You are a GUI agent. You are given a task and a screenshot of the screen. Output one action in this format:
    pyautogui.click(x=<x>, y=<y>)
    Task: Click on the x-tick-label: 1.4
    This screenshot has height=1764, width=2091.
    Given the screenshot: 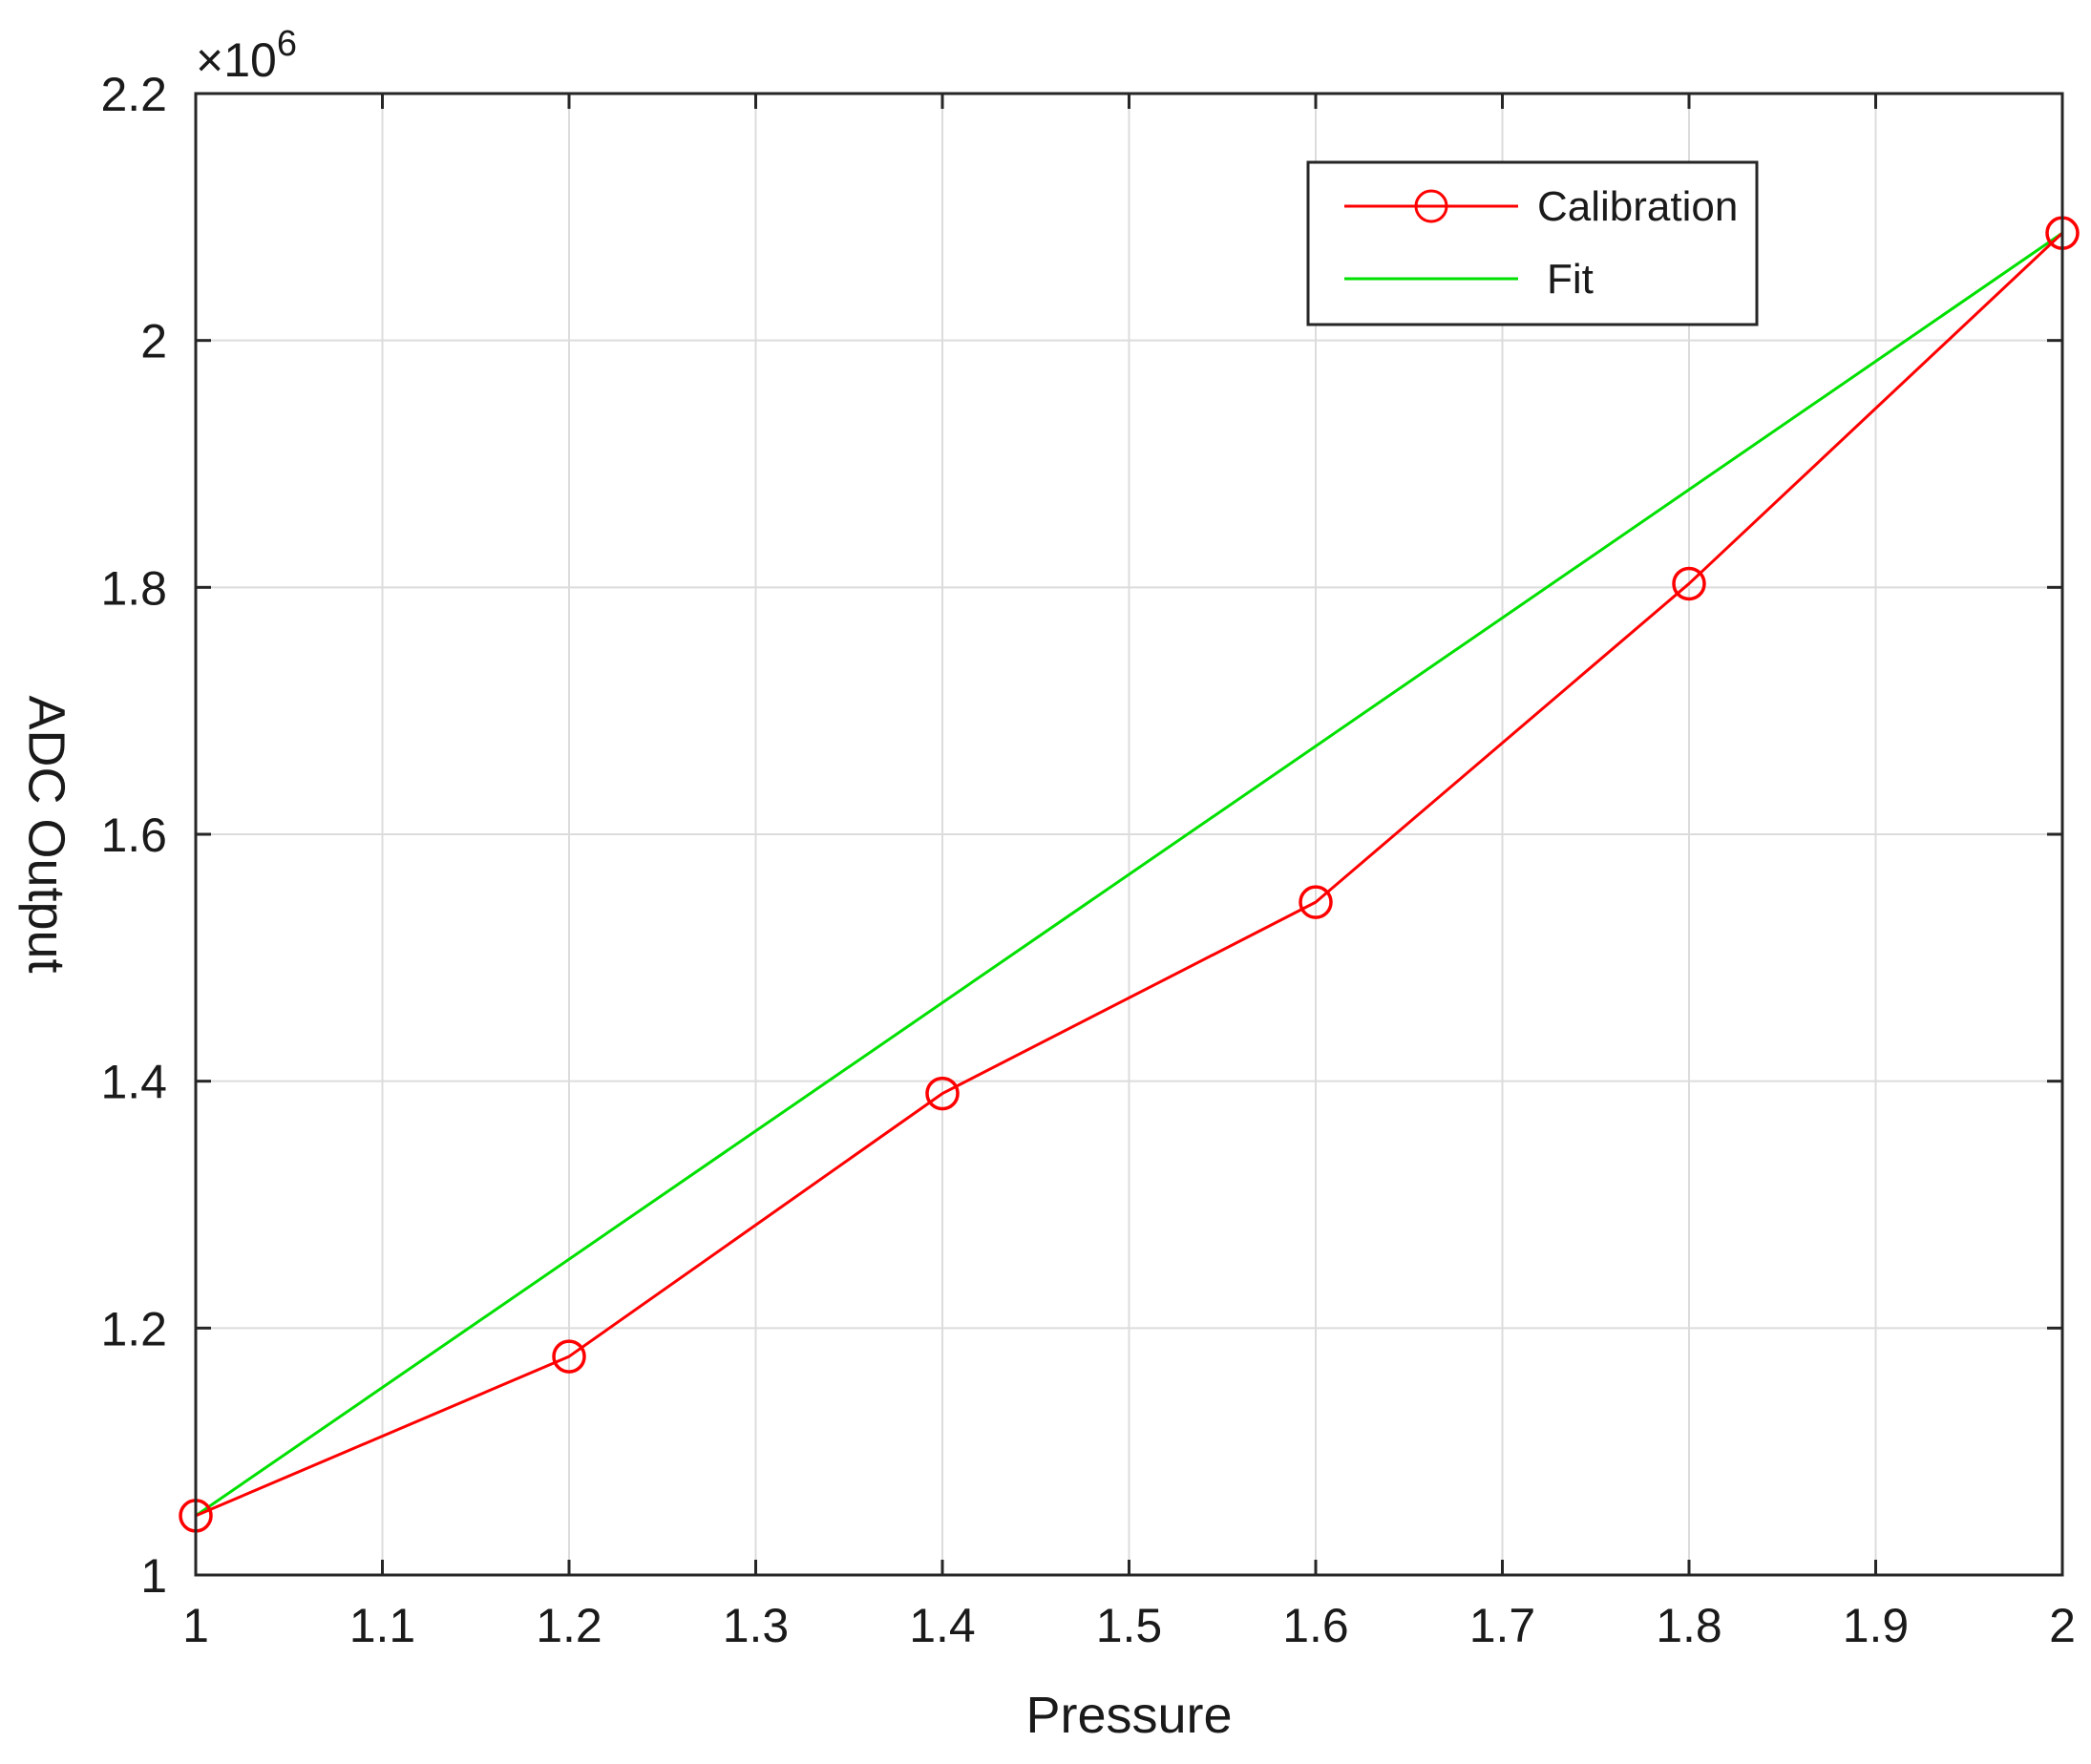 What is the action you would take?
    pyautogui.click(x=942, y=1625)
    